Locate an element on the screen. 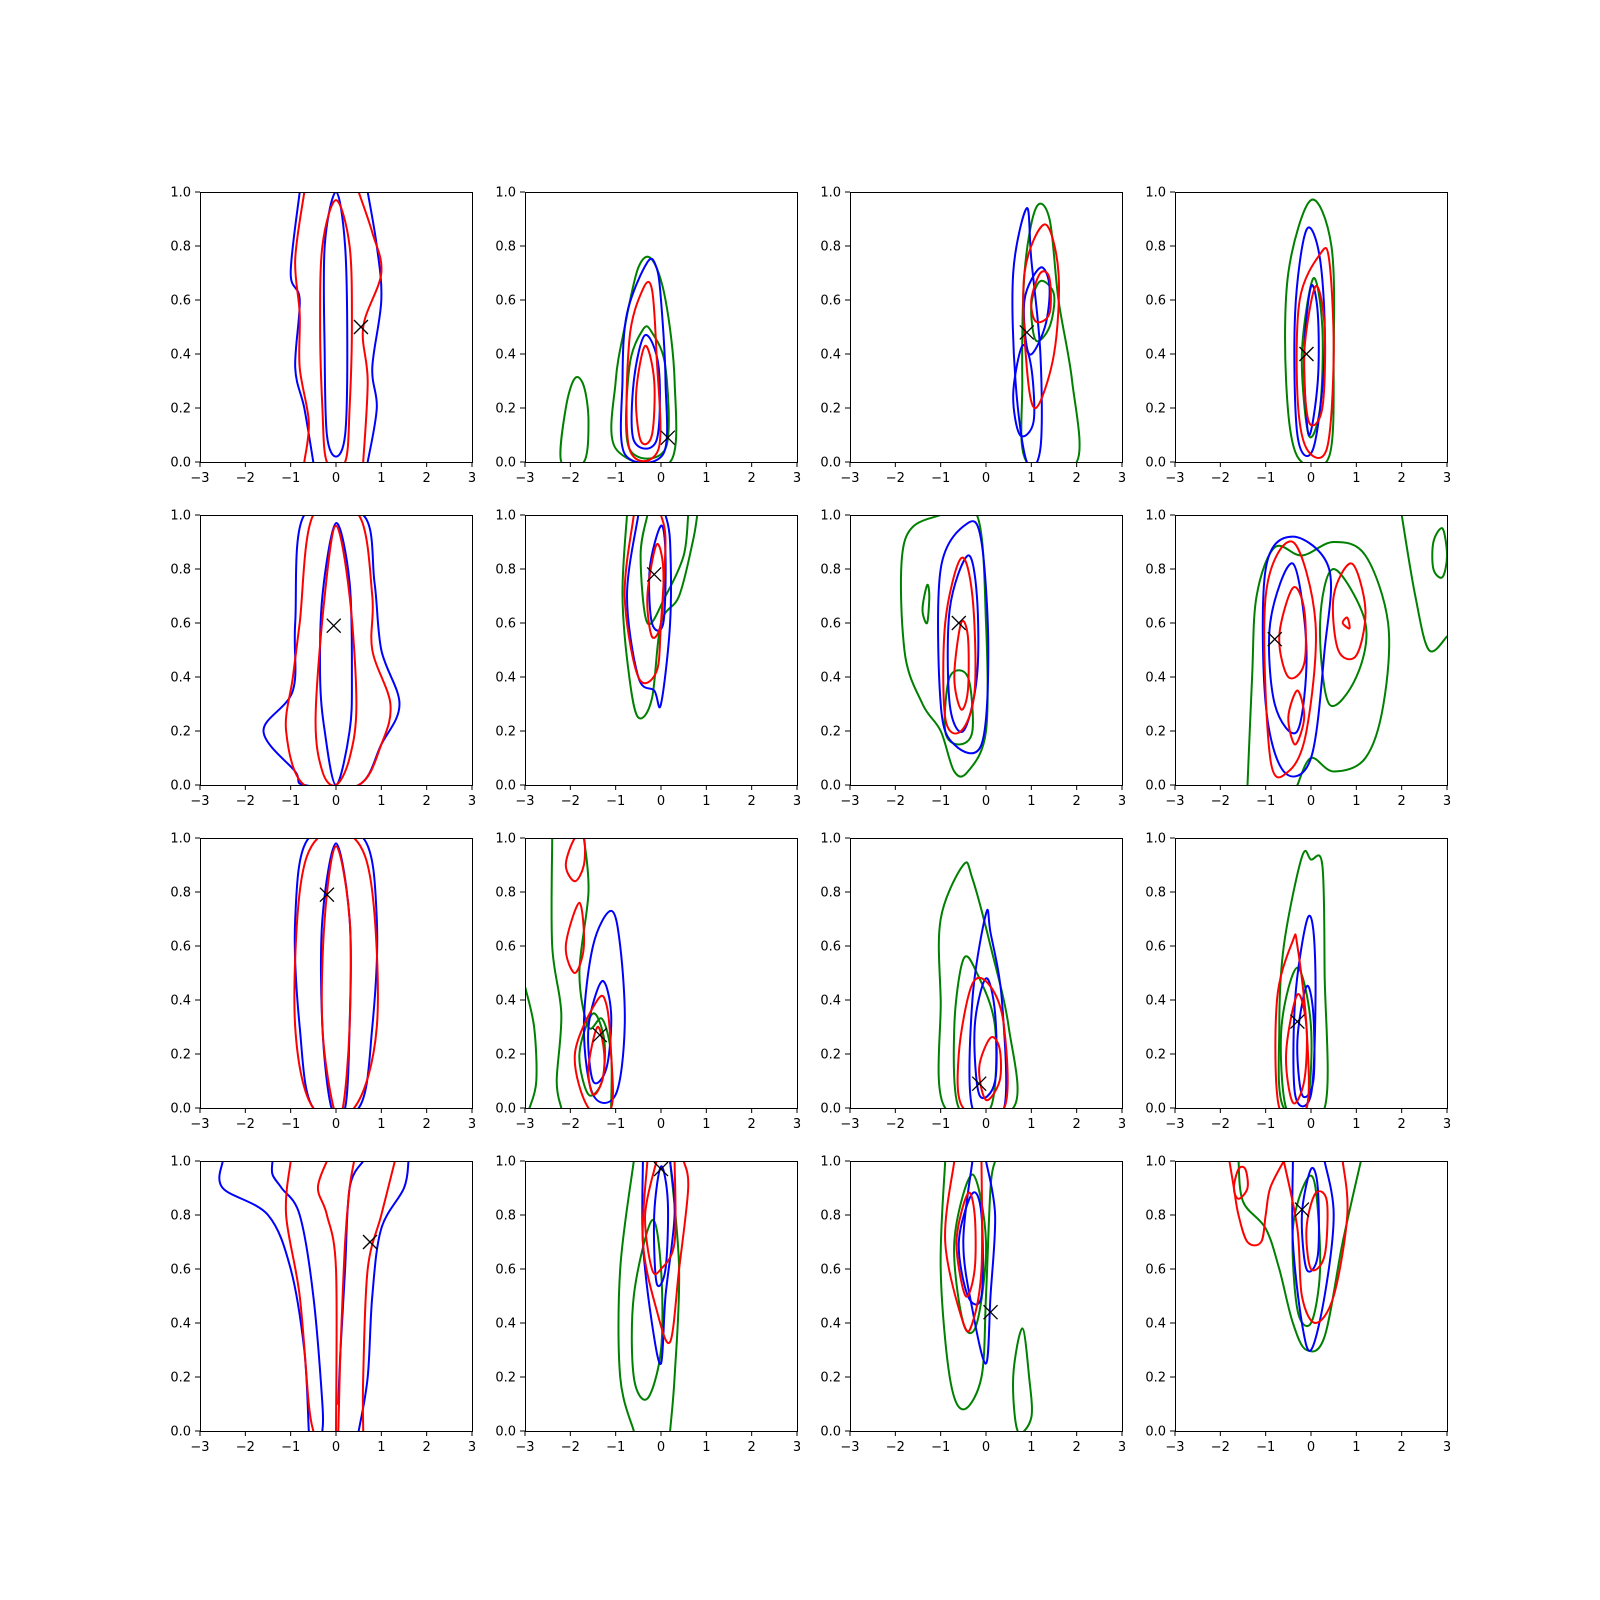 The height and width of the screenshot is (1600, 1600). x-tick-label: 2 is located at coordinates (1077, 1124).